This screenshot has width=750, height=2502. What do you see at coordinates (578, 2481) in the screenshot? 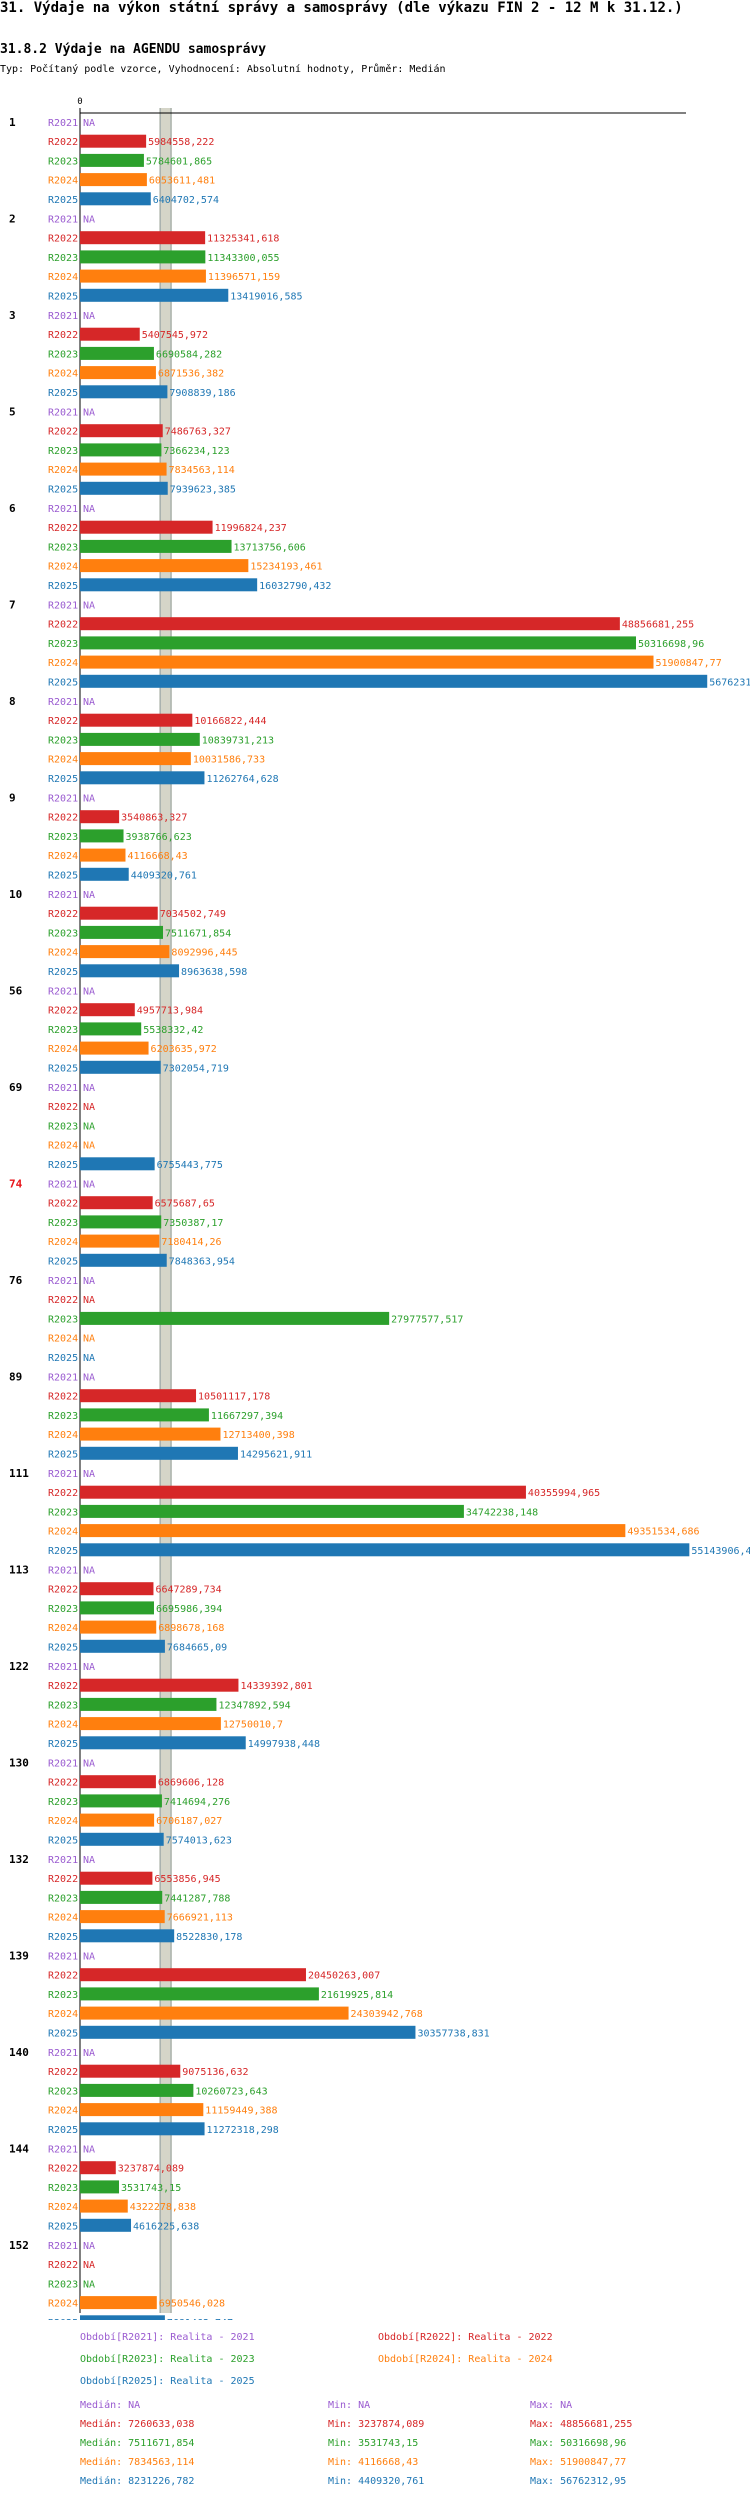
I see `legend-max-R2025: Max: 56762312,95` at bounding box center [578, 2481].